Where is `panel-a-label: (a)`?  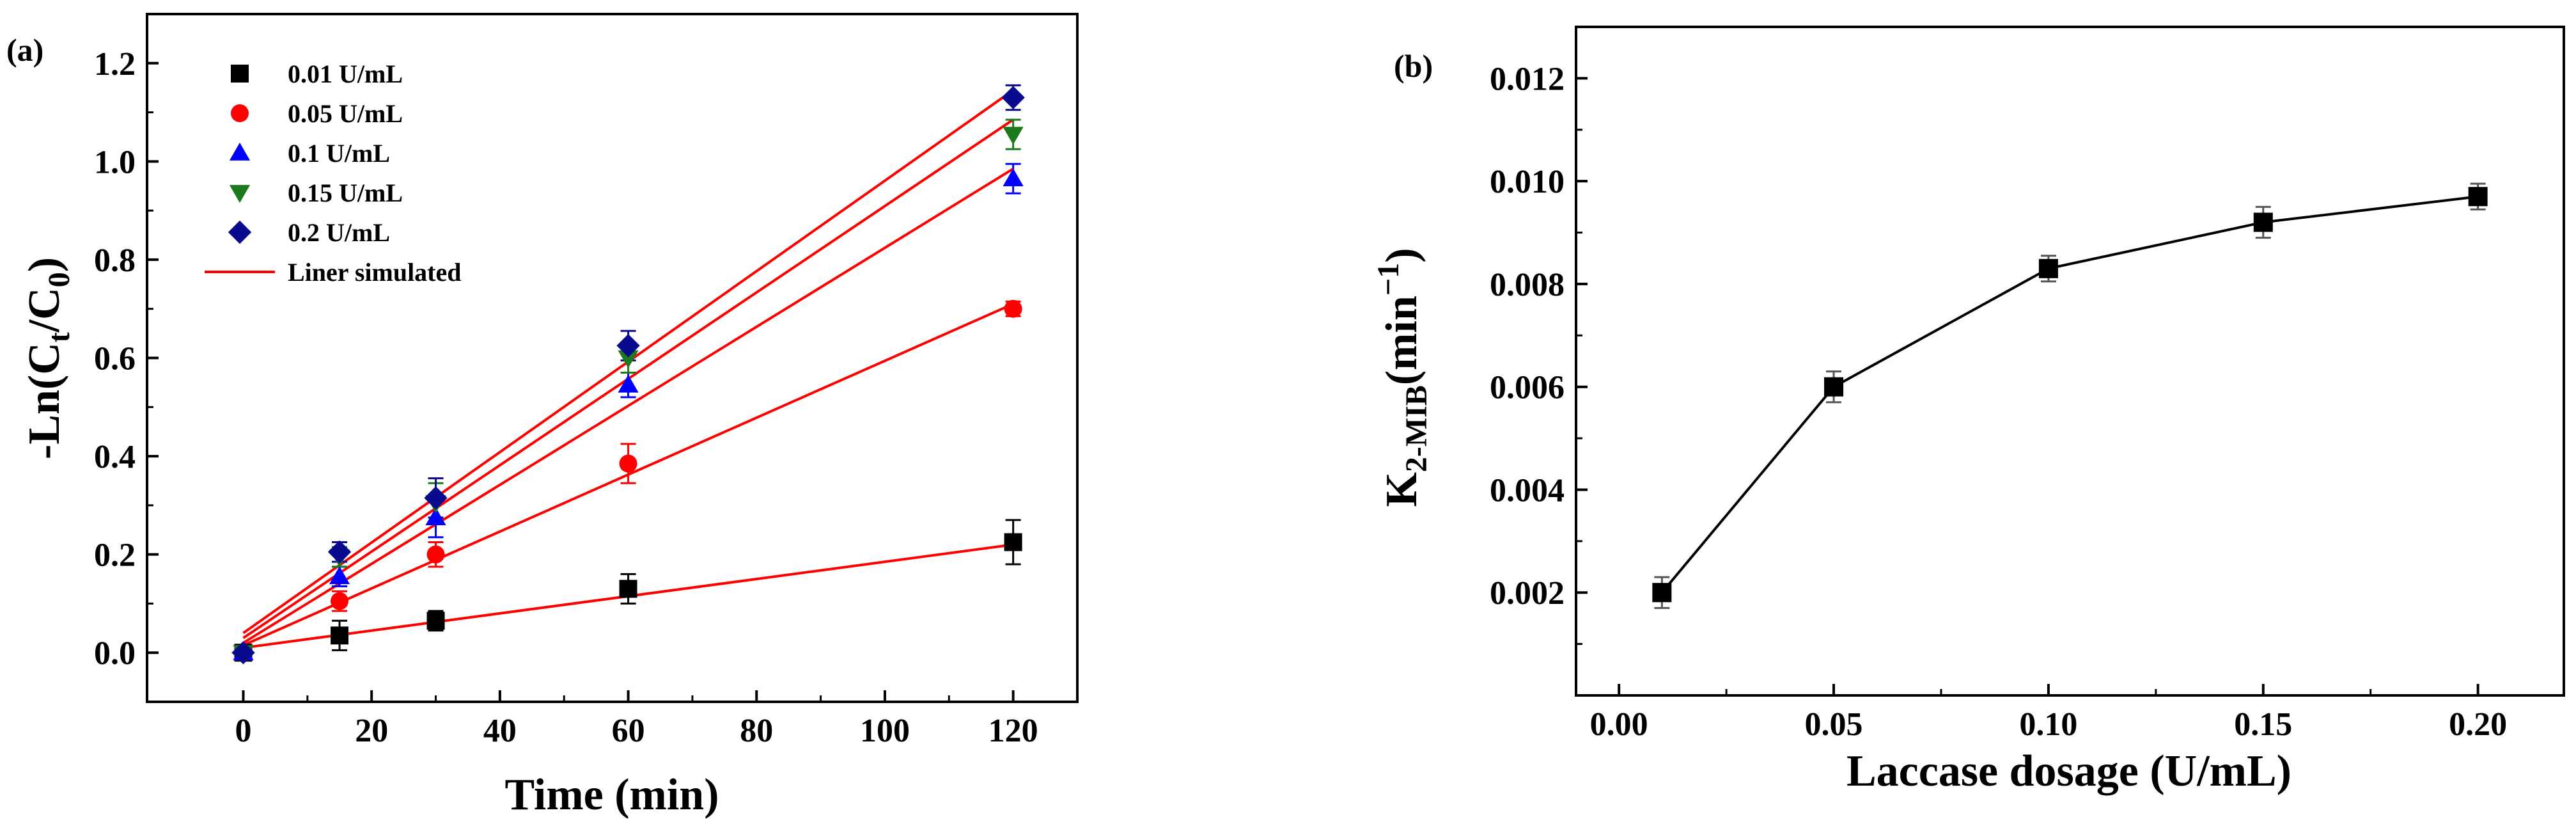 panel-a-label: (a) is located at coordinates (24, 50).